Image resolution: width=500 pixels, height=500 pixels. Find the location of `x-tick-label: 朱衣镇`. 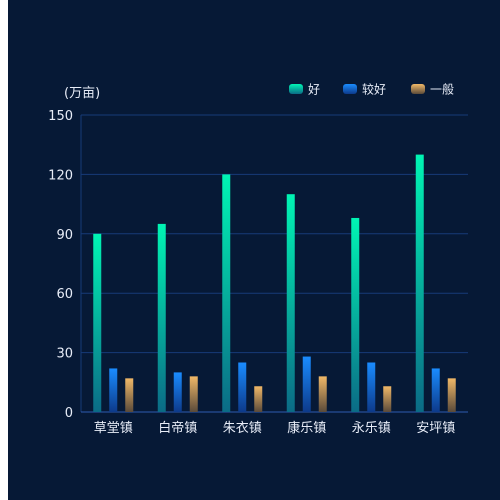

x-tick-label: 朱衣镇 is located at coordinates (242, 428).